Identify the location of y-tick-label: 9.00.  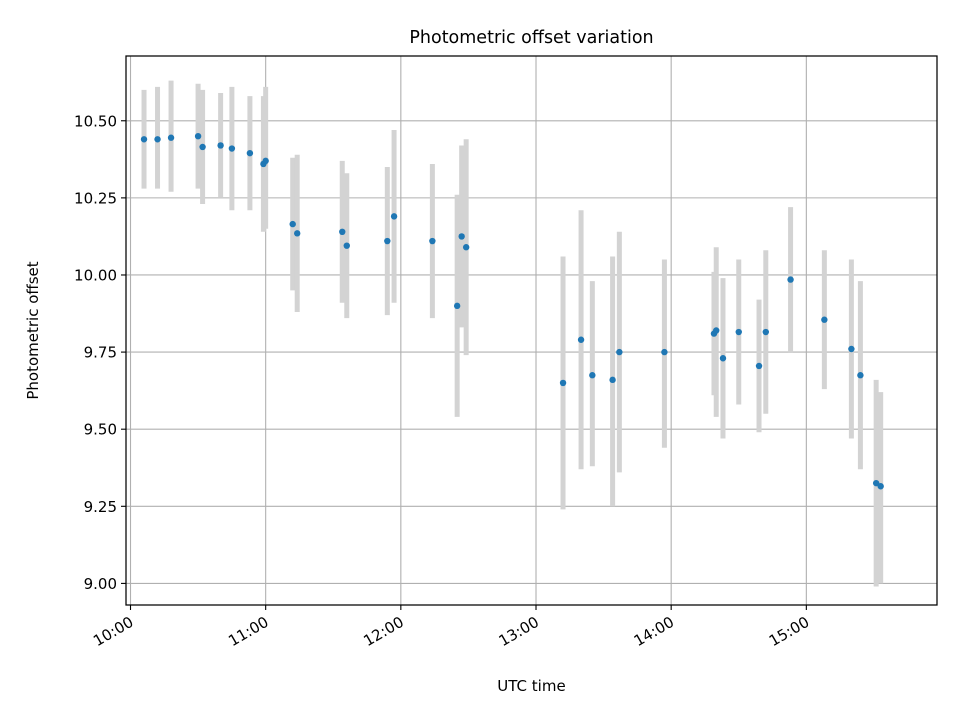
(100, 584).